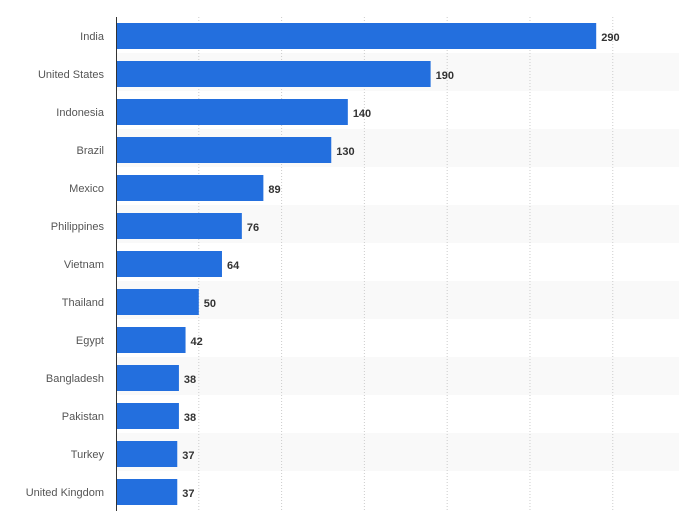 The width and height of the screenshot is (679, 512). Describe the element at coordinates (88, 455) in the screenshot. I see `category-label: Turkey` at that location.